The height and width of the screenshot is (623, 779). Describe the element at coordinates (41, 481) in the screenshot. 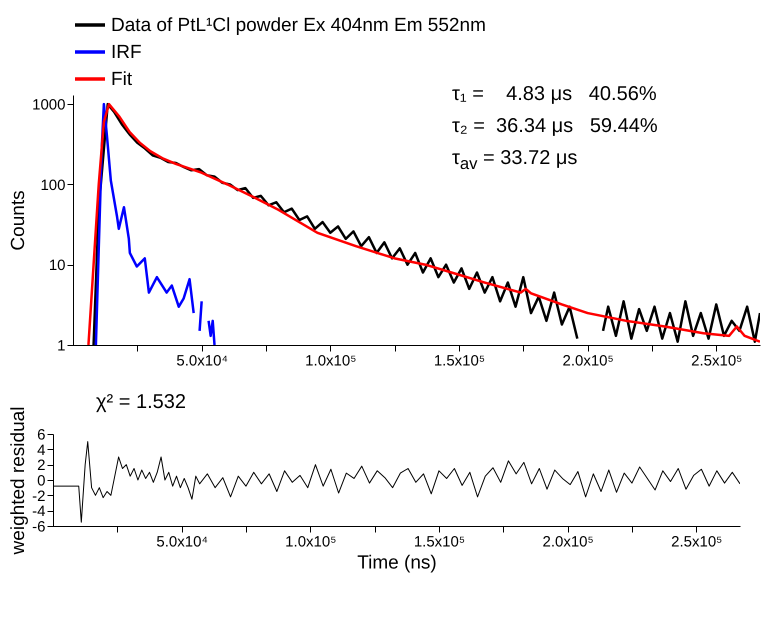

I see `y-tick-label: 0` at that location.